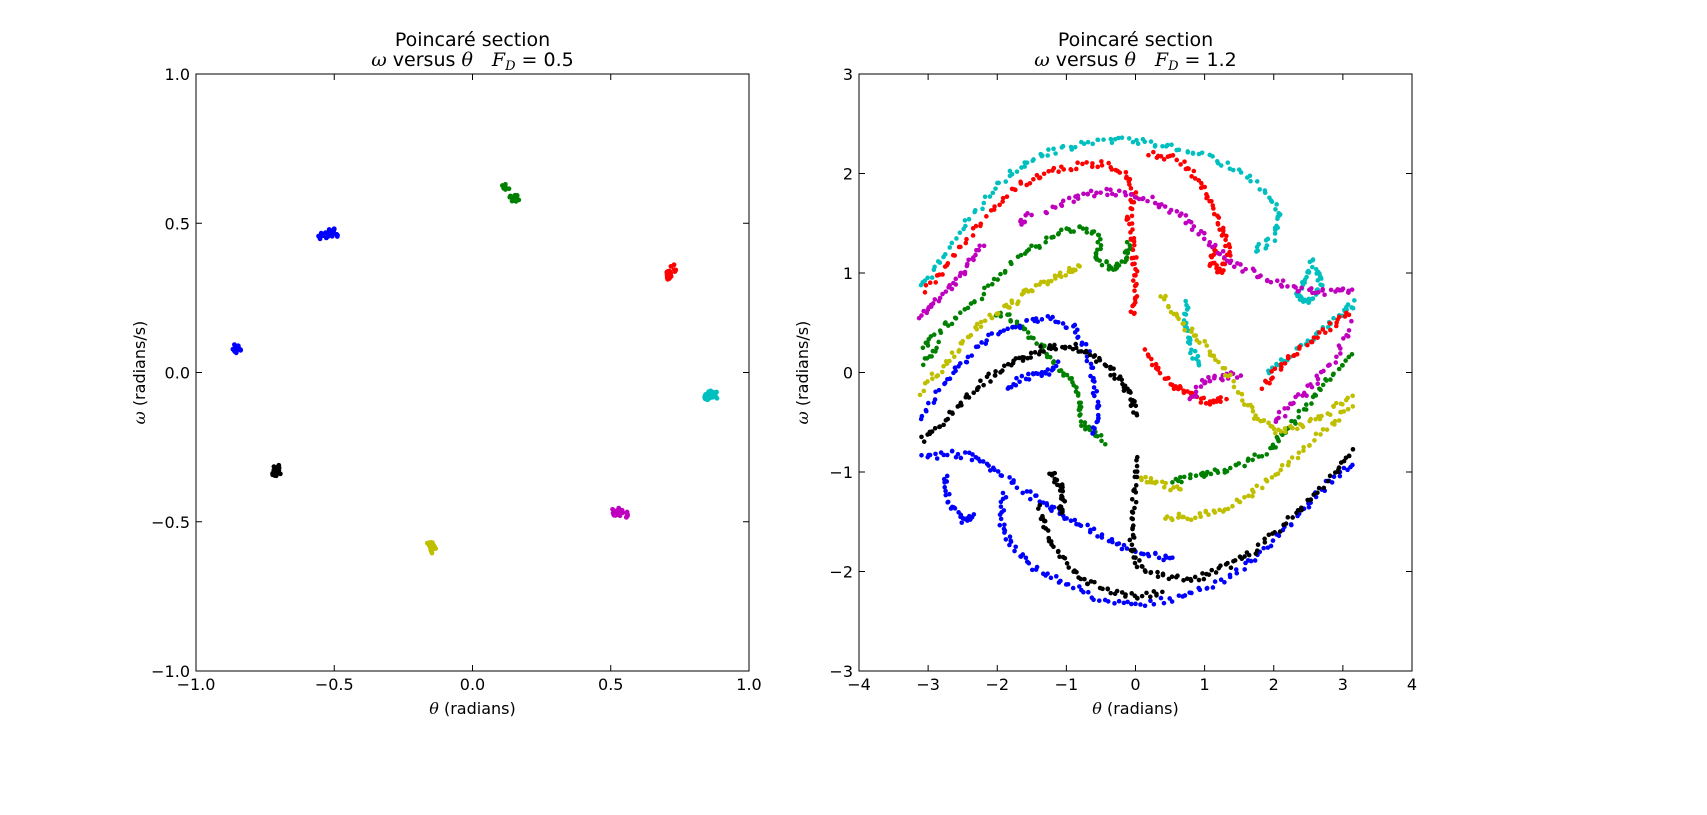 The height and width of the screenshot is (815, 1707). Describe the element at coordinates (997, 684) in the screenshot. I see `x-tick-label: −2` at that location.